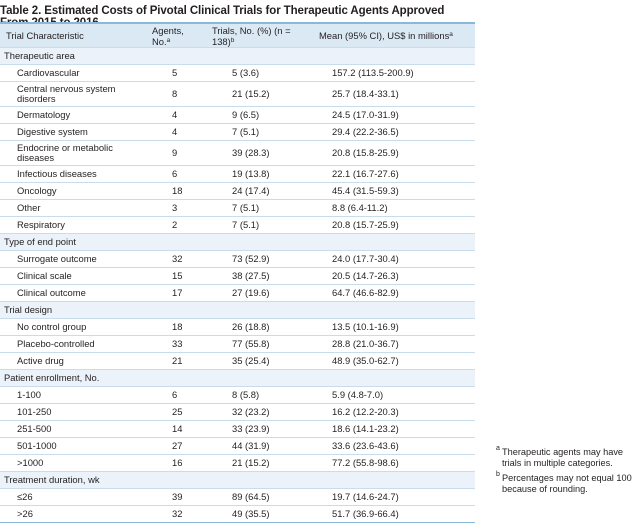 The width and height of the screenshot is (640, 523). I want to click on table-row: 251-500 14 33 (23.9) 18.6 (14.1-23.2), so click(237, 429).